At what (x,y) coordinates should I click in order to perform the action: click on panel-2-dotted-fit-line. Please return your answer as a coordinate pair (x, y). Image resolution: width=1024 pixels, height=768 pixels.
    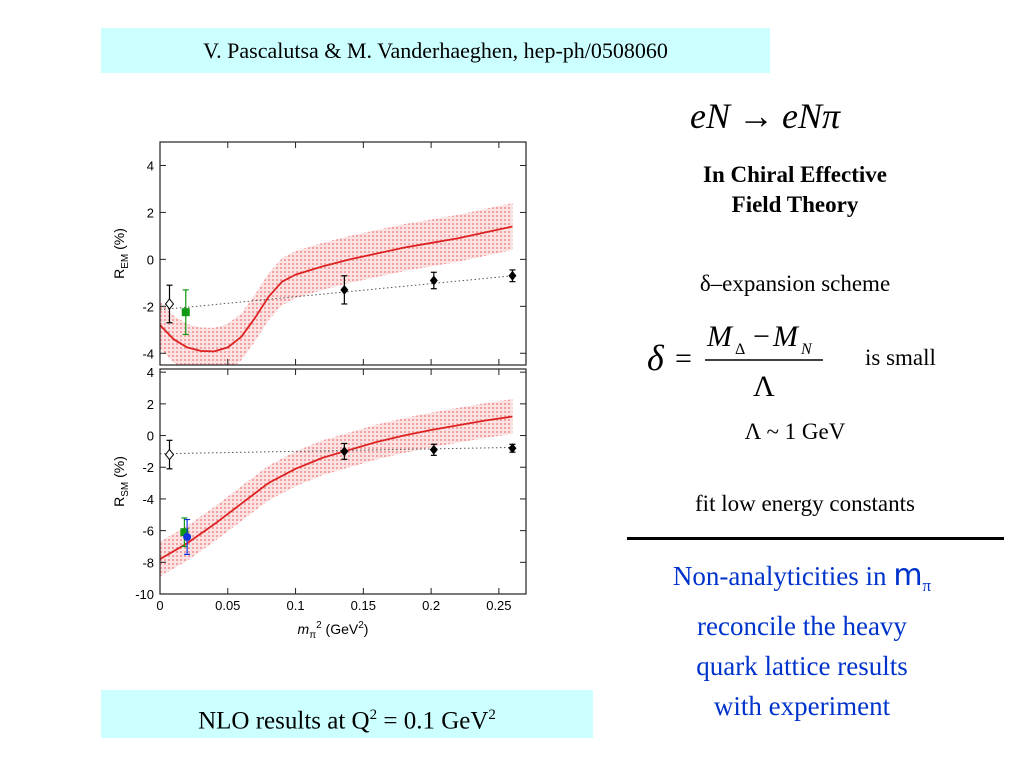
    Looking at the image, I should click on (336, 450).